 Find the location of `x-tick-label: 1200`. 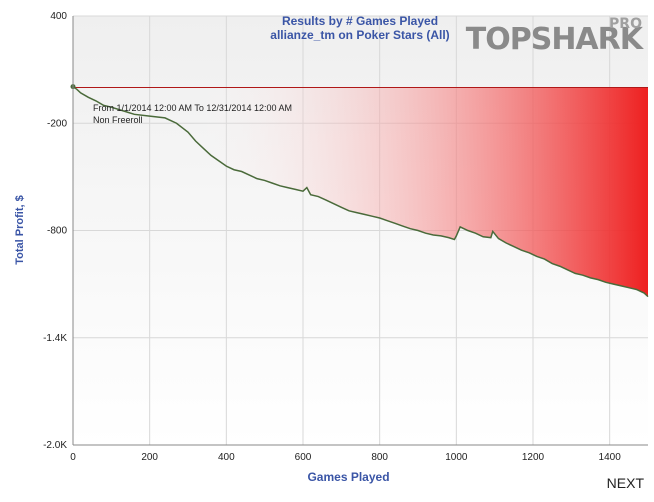

x-tick-label: 1200 is located at coordinates (533, 457).